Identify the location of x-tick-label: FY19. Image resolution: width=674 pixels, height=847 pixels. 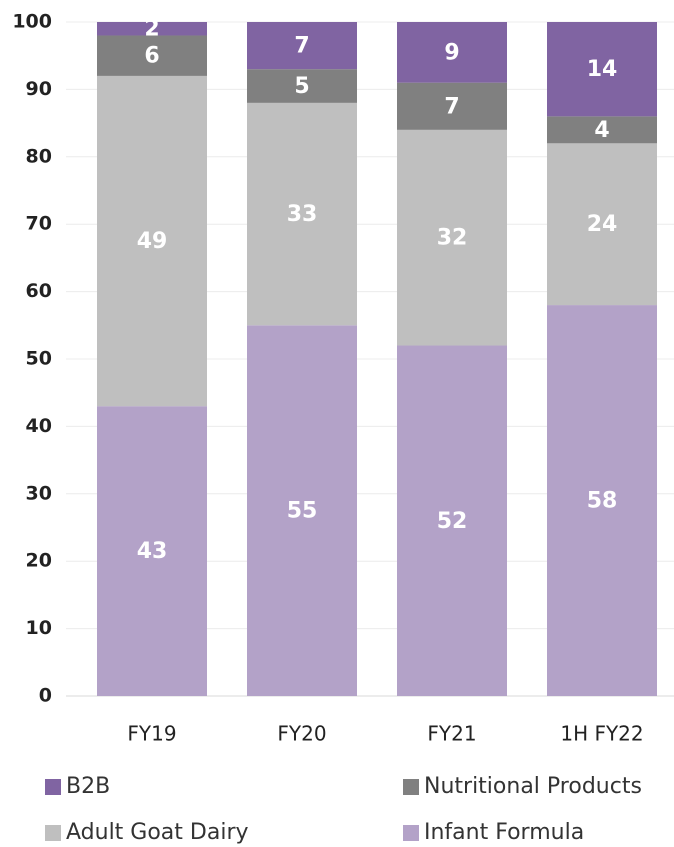
(151, 734).